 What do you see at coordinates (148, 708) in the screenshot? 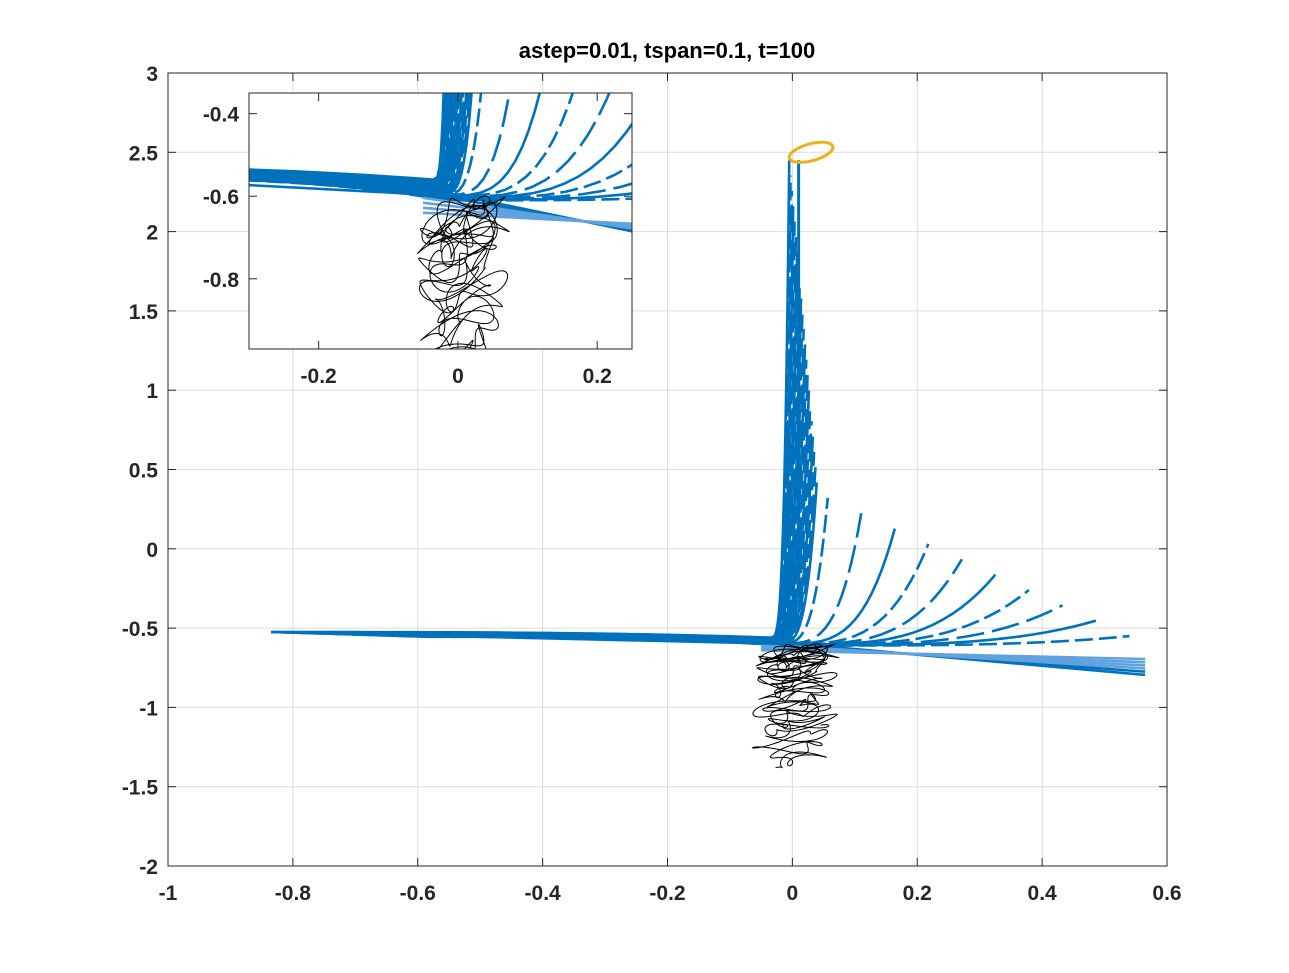
I see `y-tick-label: -1` at bounding box center [148, 708].